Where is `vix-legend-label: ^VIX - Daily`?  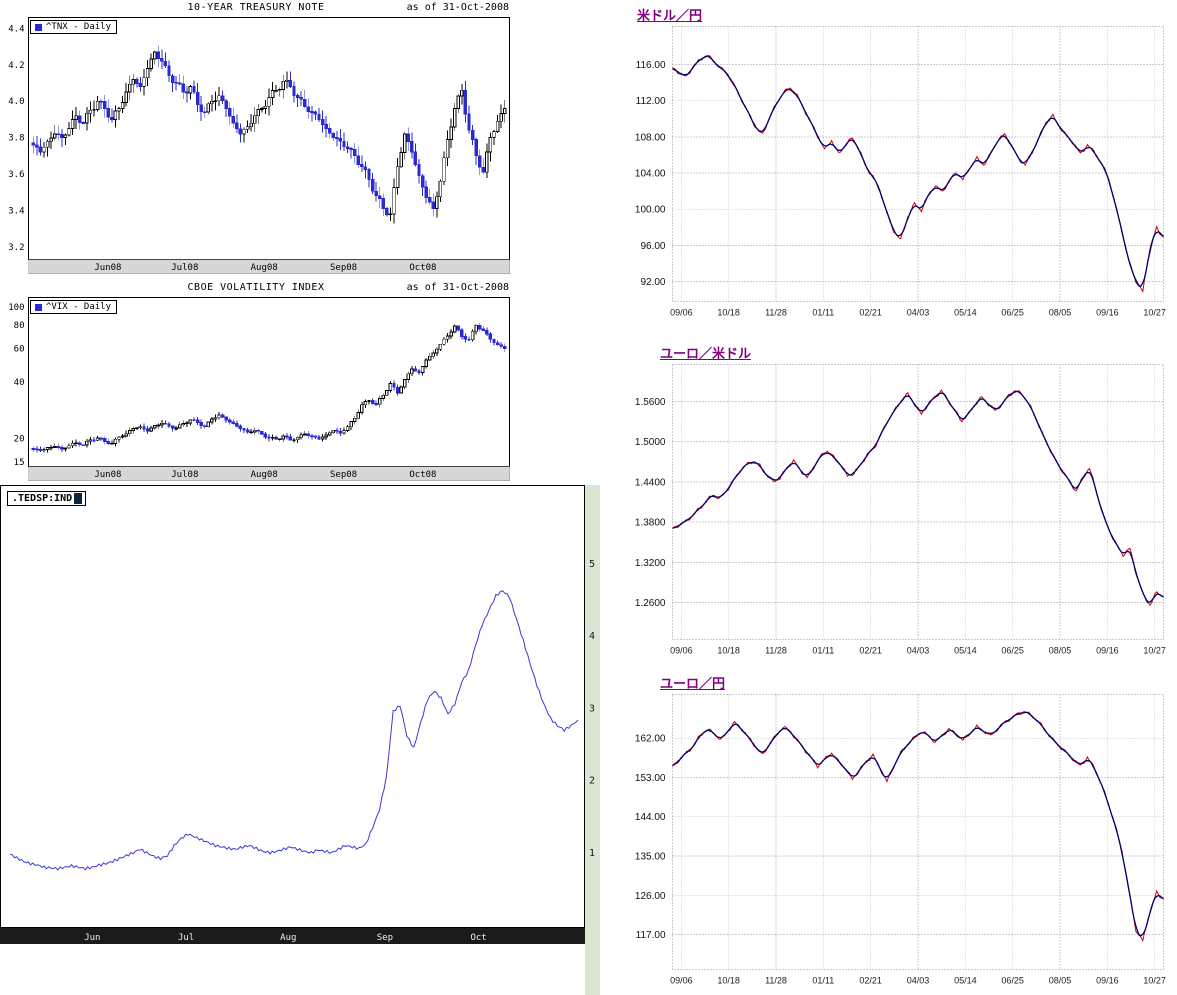 vix-legend-label: ^VIX - Daily is located at coordinates (79, 307).